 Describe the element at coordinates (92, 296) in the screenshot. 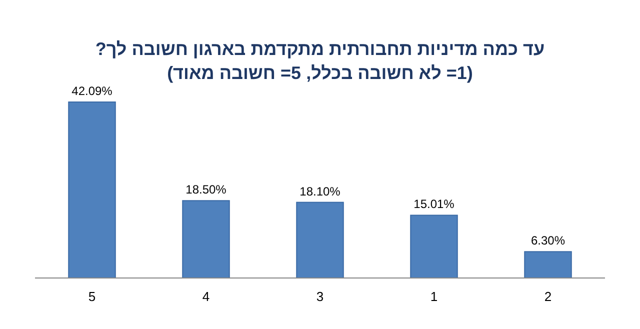

I see `x-tick-label: 5` at that location.